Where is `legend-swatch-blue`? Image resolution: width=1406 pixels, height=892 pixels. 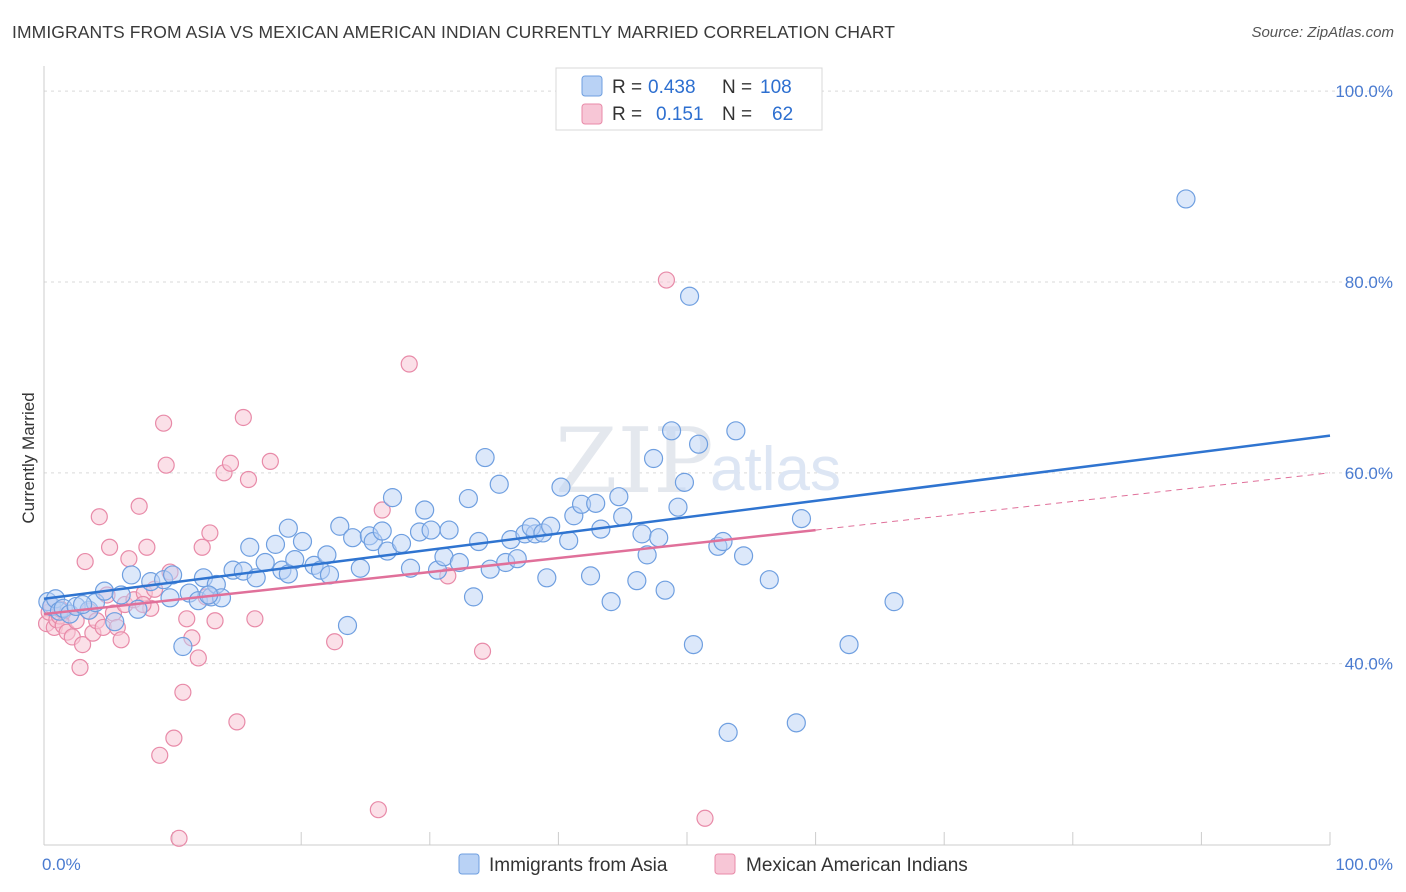
legend-swatch-blue is located at coordinates (592, 86).